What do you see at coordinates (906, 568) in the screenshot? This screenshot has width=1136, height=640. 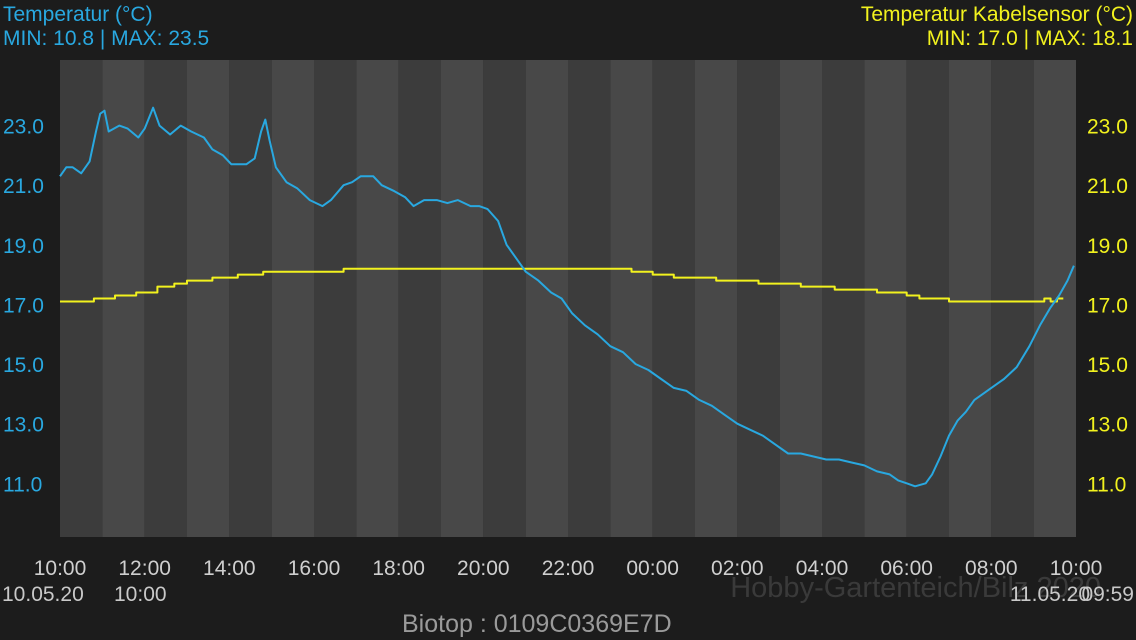 I see `x-tick-label: 06:00` at bounding box center [906, 568].